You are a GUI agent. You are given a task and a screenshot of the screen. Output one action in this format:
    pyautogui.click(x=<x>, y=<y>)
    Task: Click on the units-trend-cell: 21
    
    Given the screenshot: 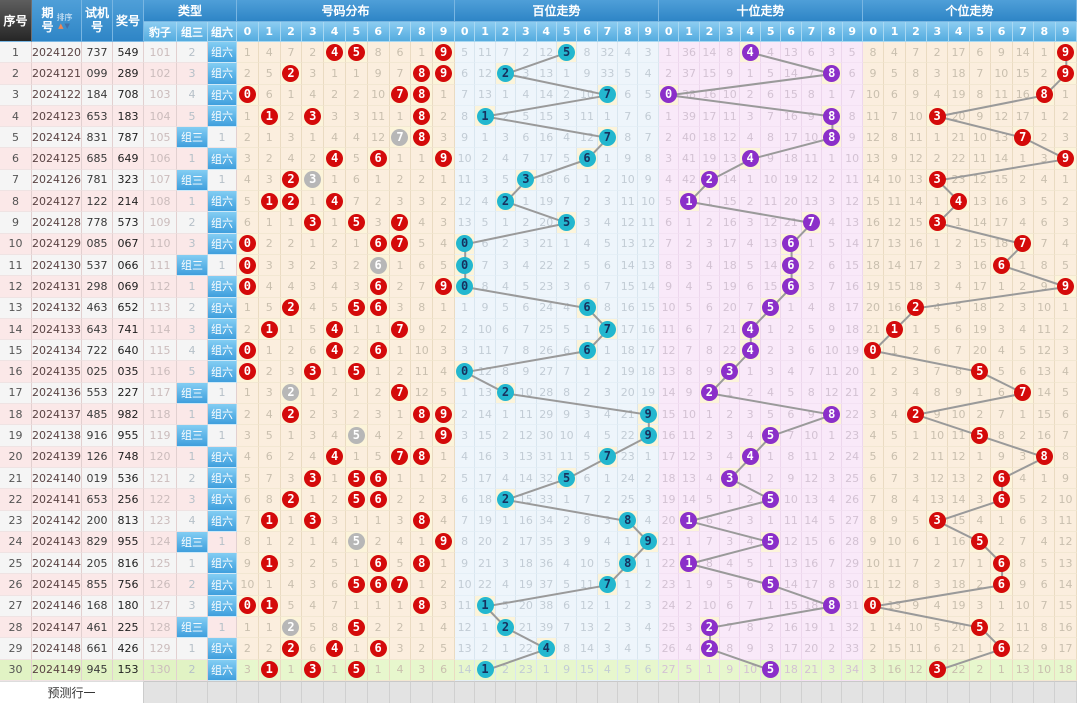 What is the action you would take?
    pyautogui.click(x=873, y=329)
    